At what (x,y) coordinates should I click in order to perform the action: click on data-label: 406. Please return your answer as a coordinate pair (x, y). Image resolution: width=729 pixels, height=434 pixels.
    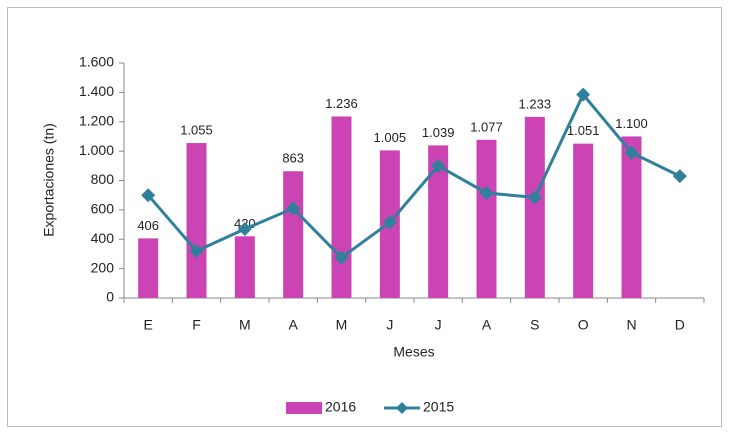
    Looking at the image, I should click on (148, 225).